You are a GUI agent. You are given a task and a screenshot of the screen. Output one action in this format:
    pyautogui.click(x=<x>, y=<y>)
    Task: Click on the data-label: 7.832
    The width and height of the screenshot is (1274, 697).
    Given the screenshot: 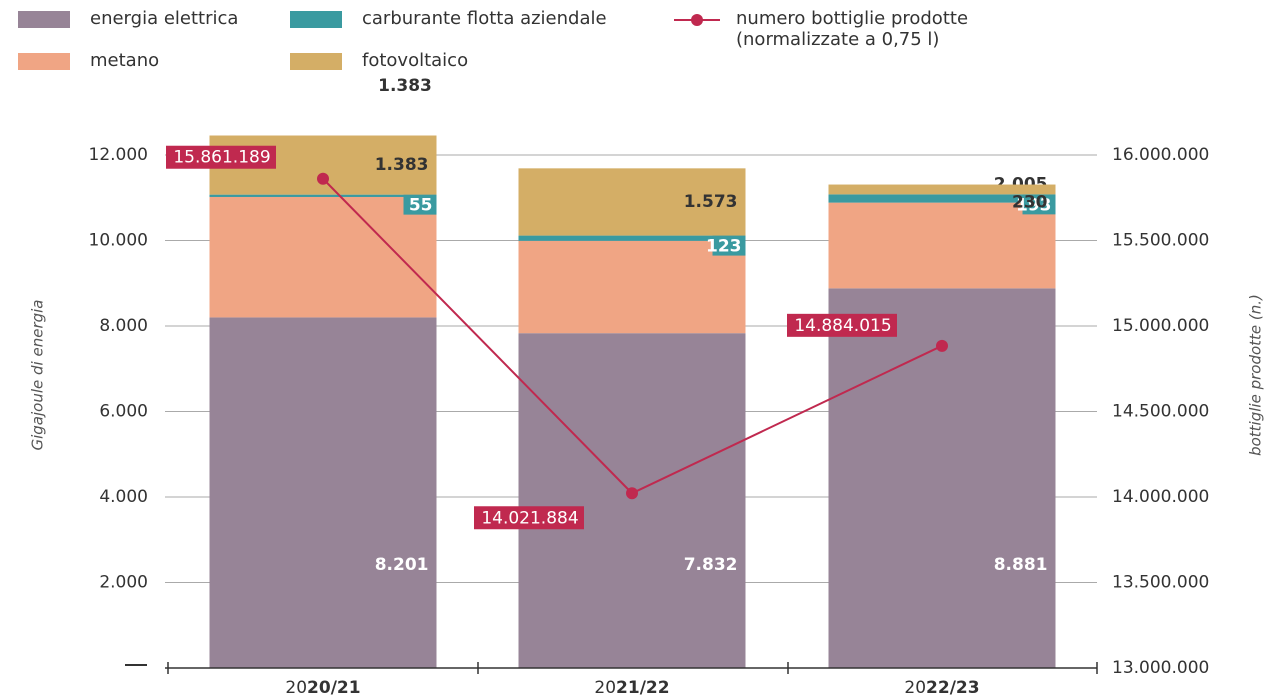 What is the action you would take?
    pyautogui.click(x=711, y=565)
    